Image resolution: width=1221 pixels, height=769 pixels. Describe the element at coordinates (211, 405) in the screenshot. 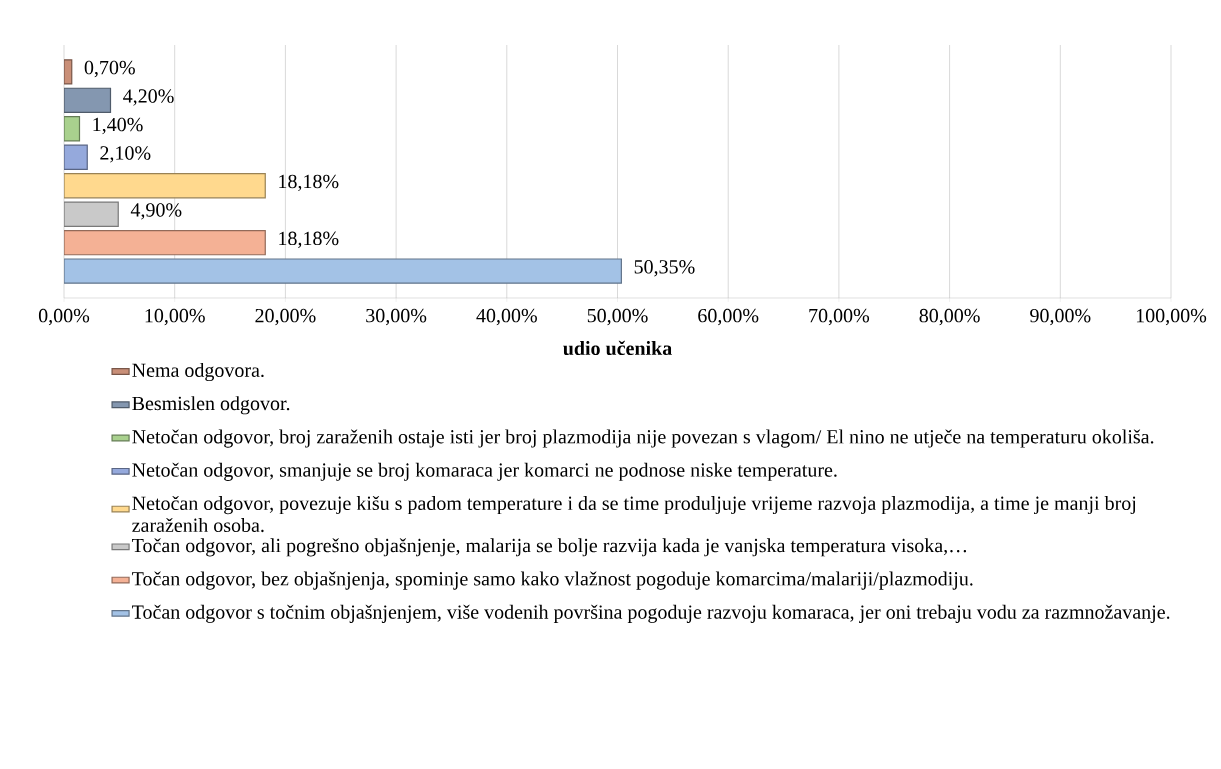

I see `legend-label: Besmislen odgovor.` at that location.